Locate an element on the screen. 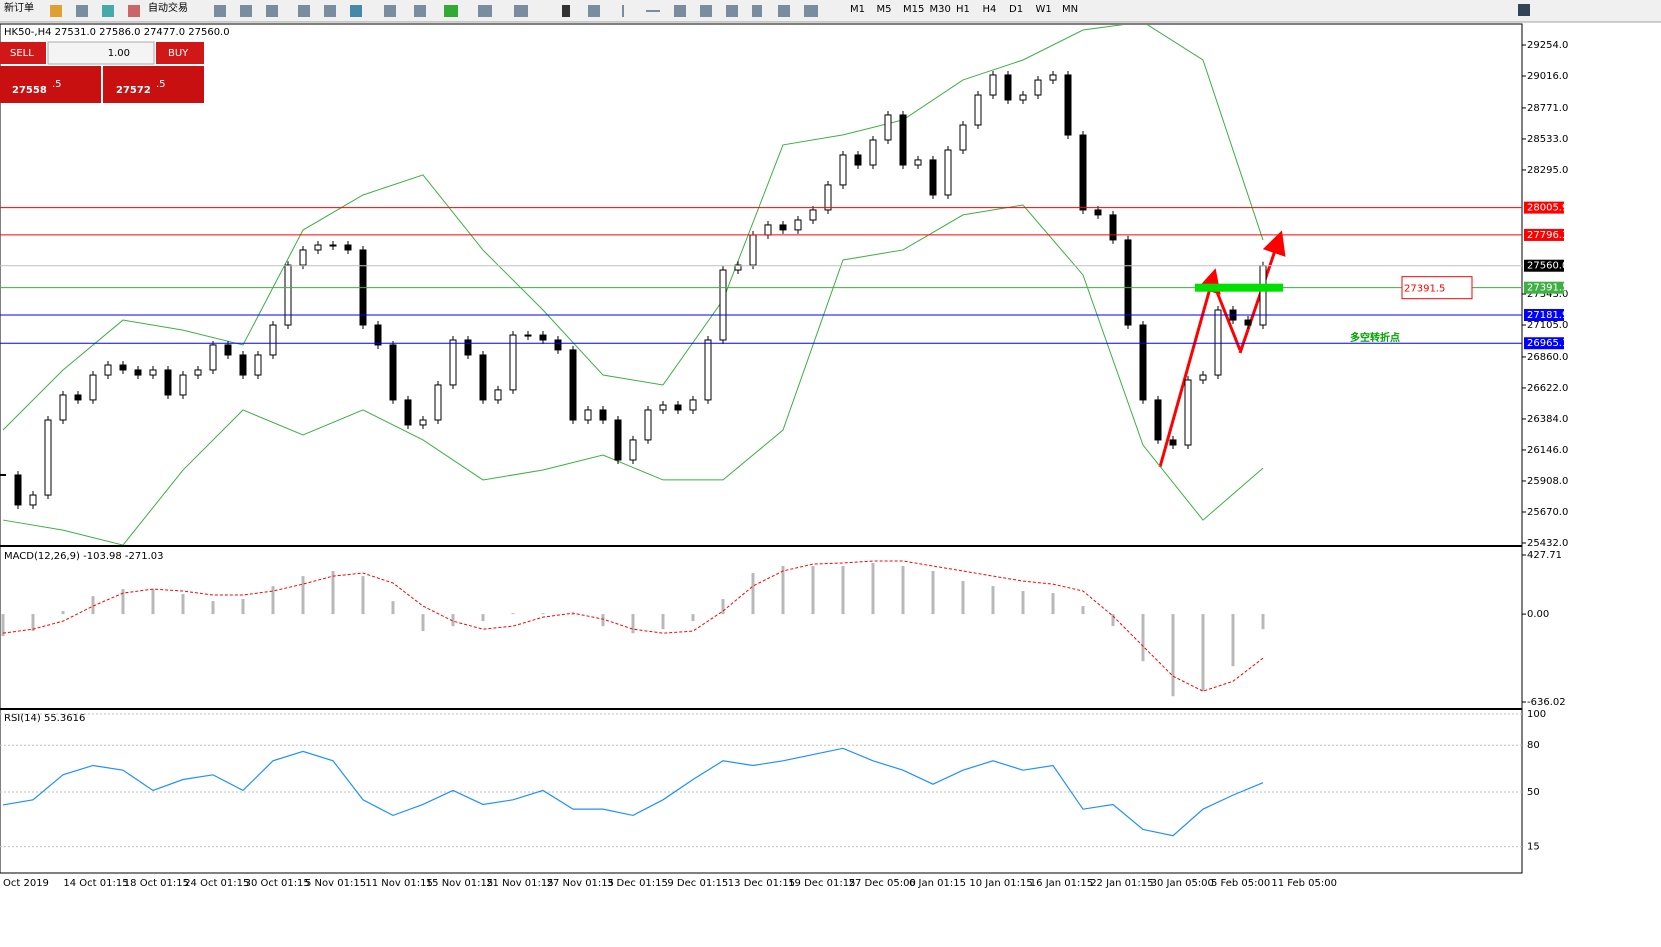  macd-header: MACD(12,26,9) -103.98 -271.03 is located at coordinates (84, 556).